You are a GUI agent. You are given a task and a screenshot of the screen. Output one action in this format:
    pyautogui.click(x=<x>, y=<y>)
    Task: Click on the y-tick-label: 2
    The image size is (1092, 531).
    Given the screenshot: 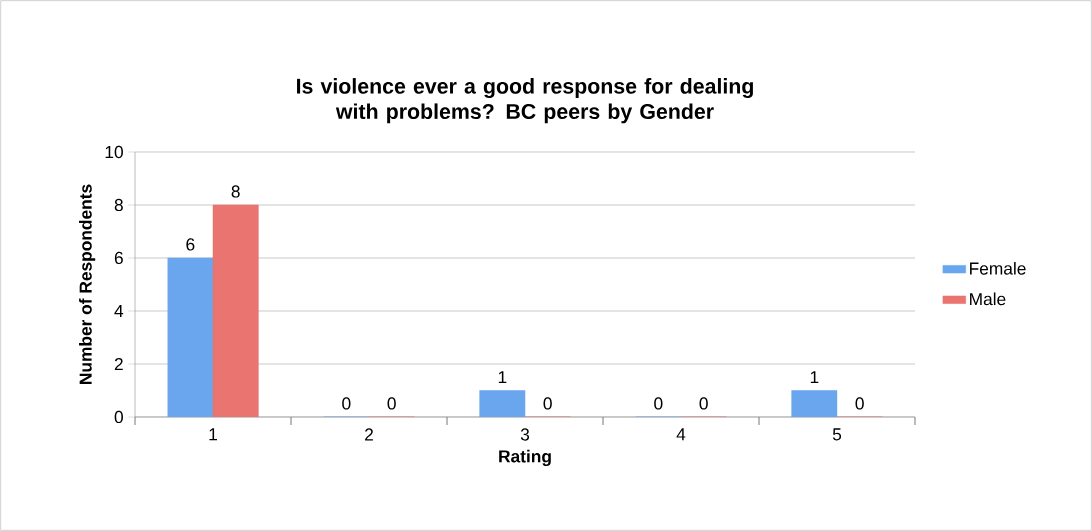 What is the action you would take?
    pyautogui.click(x=118, y=364)
    